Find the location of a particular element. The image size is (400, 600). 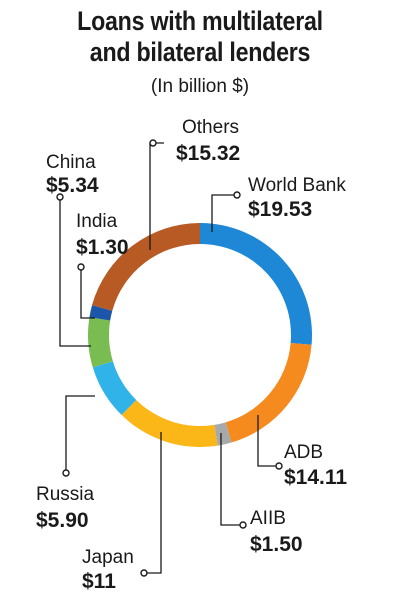

slice-label-world-bank: World Bank $19.53 is located at coordinates (278, 203).